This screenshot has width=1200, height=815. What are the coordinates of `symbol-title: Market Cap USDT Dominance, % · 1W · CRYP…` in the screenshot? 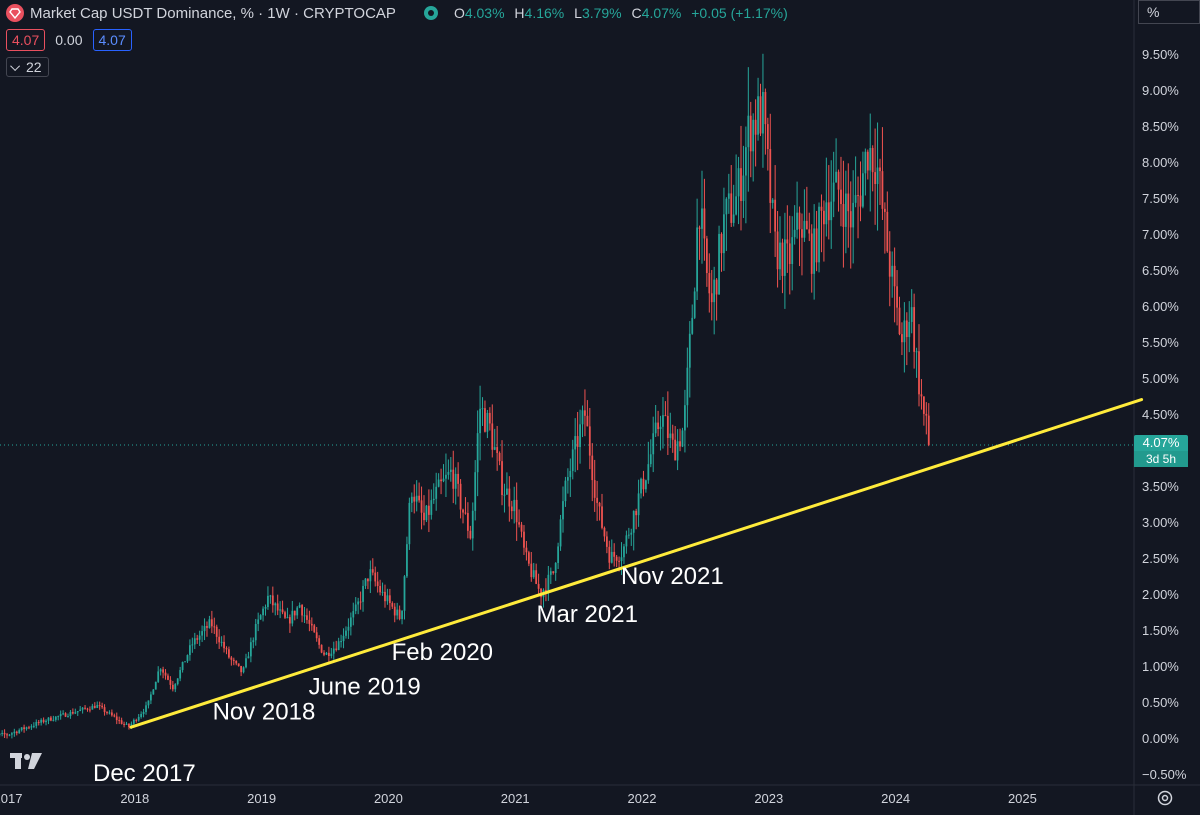 It's located at (213, 13).